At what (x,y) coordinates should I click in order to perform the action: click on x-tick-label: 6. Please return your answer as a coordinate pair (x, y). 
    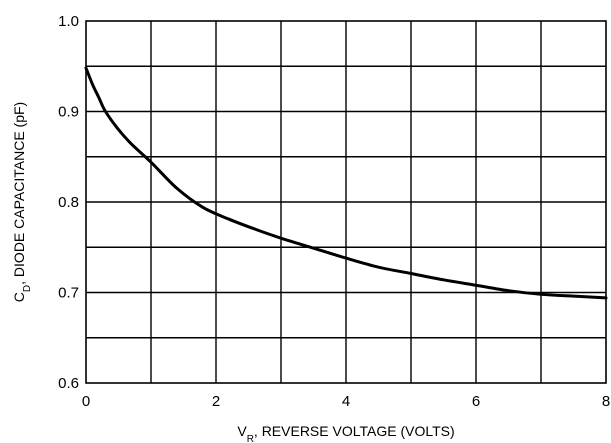
    Looking at the image, I should click on (476, 401).